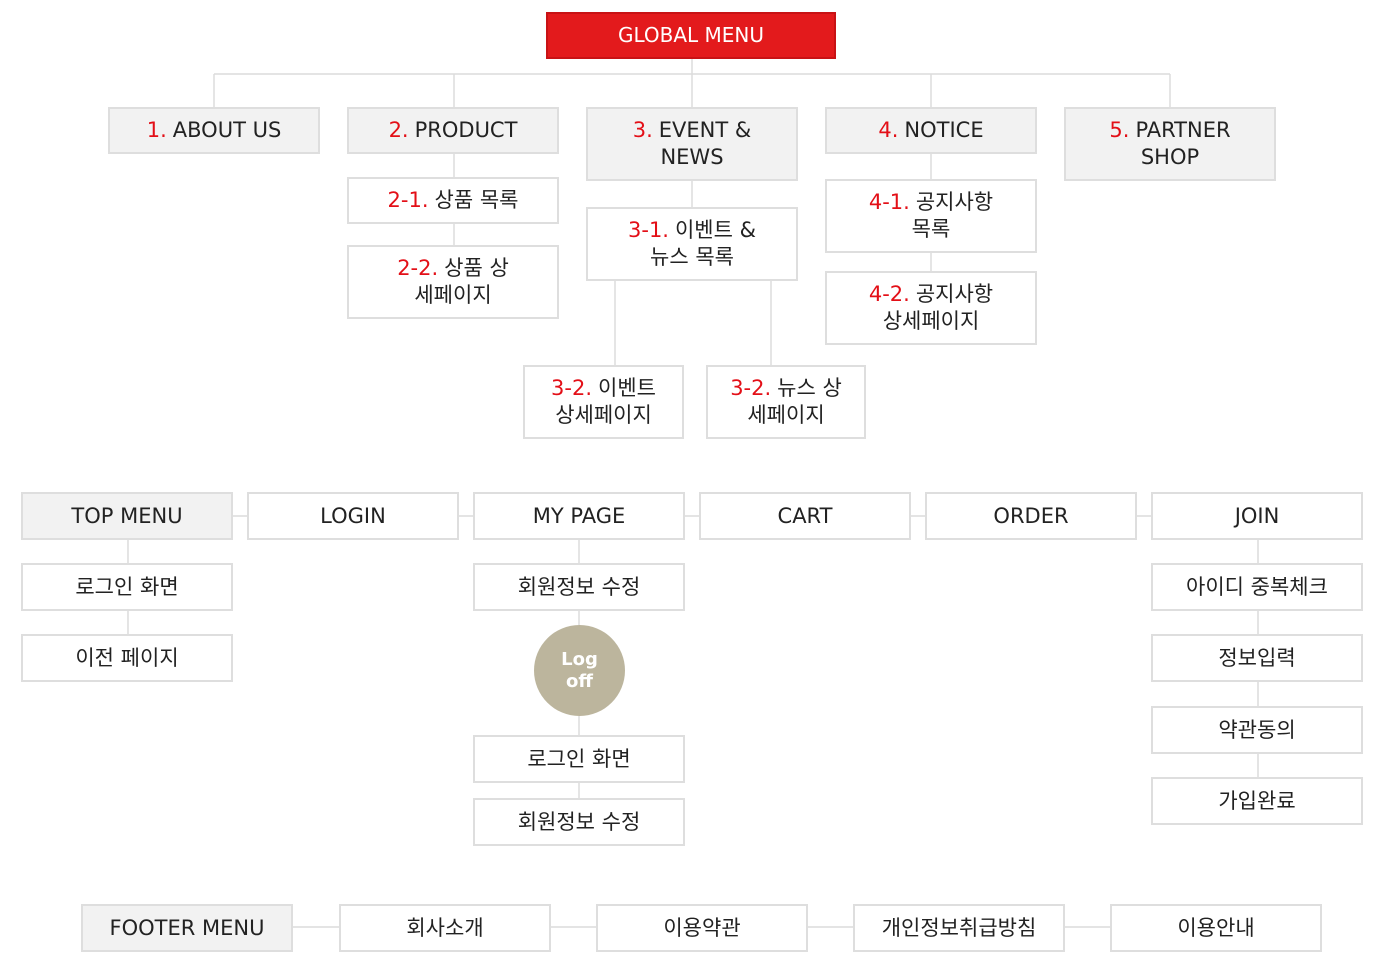 The width and height of the screenshot is (1380, 970). I want to click on top-item-label: MY PAGE, so click(579, 515).